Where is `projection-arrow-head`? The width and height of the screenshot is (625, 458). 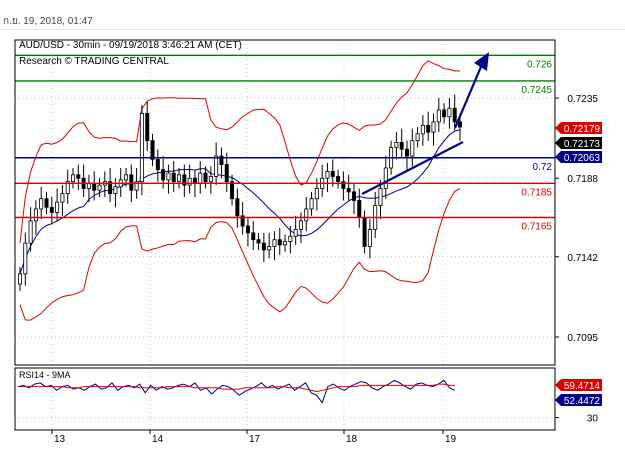
projection-arrow-head is located at coordinates (481, 61).